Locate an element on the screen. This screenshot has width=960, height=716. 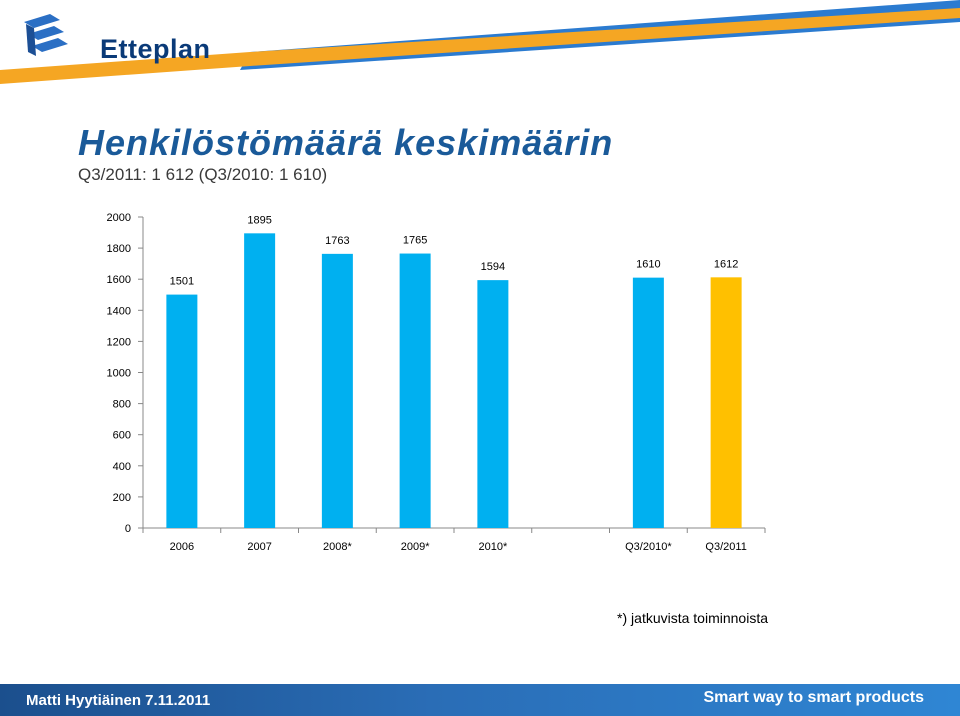
data-label: 1610 is located at coordinates (648, 265).